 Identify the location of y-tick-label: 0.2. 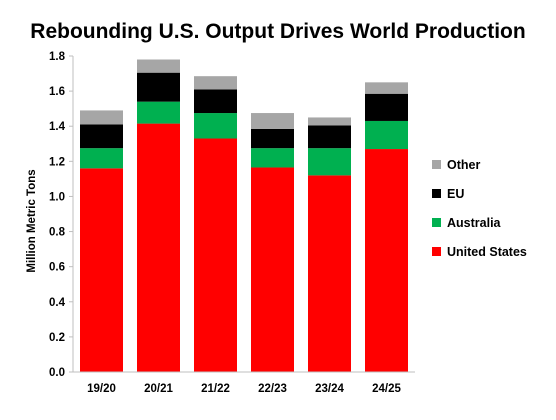
(57, 338).